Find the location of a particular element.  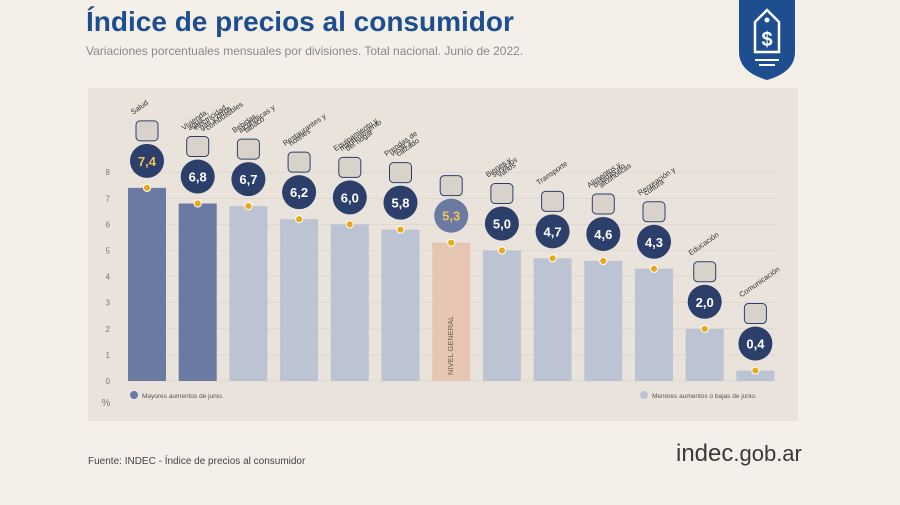

umbrella-icon is located at coordinates (654, 212).